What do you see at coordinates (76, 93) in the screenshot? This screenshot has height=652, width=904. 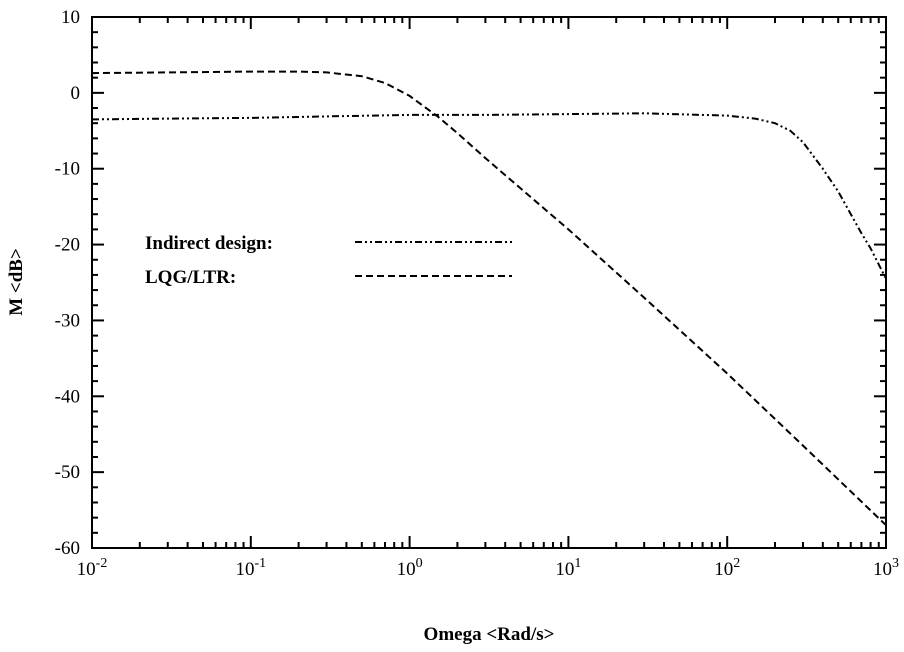 I see `y-tick-label: 0` at bounding box center [76, 93].